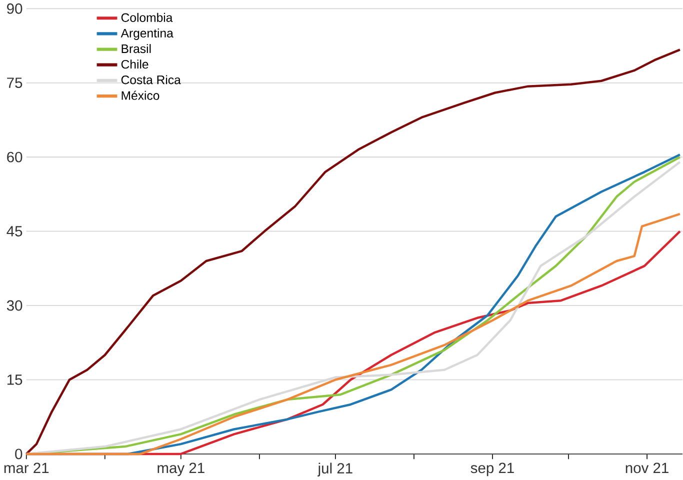  I want to click on x-tick-label: nov 21, so click(647, 468).